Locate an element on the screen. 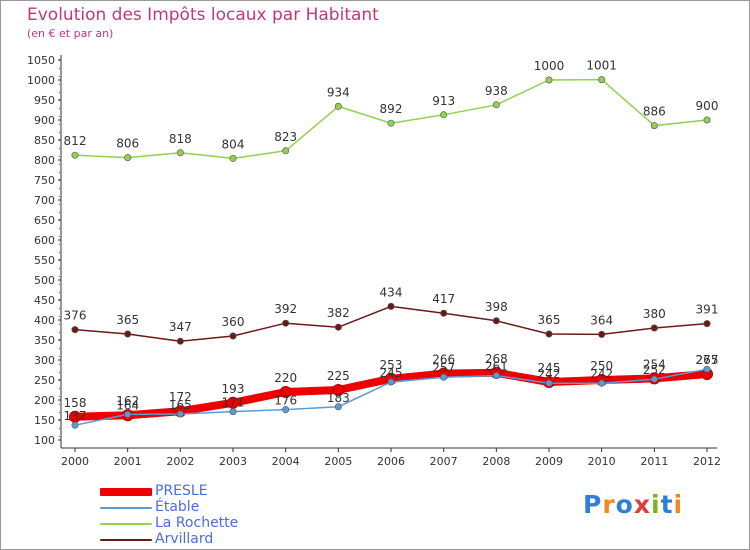  y-tick-label: 650 is located at coordinates (44, 220).